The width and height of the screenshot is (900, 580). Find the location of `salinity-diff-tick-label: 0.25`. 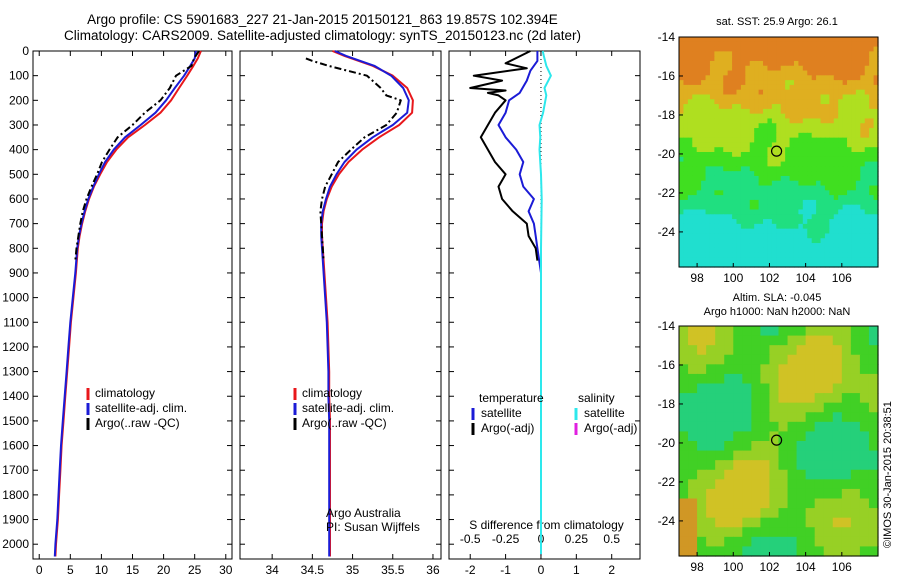

salinity-diff-tick-label: 0.25 is located at coordinates (577, 539).